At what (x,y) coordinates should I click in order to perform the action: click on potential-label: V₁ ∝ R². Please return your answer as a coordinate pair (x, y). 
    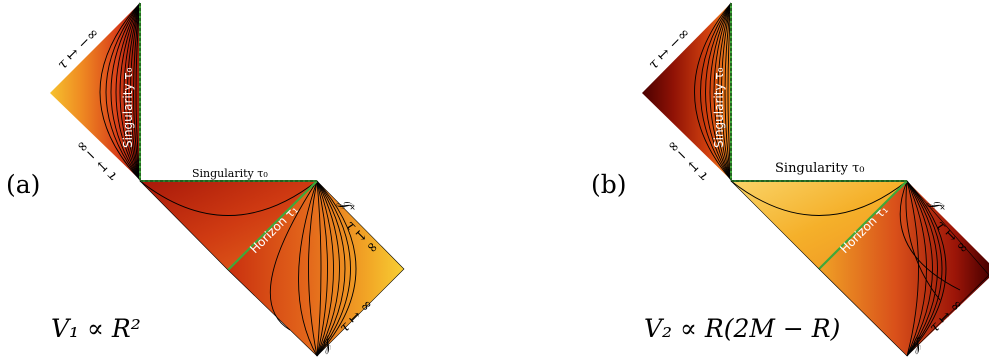
    Looking at the image, I should click on (96, 328).